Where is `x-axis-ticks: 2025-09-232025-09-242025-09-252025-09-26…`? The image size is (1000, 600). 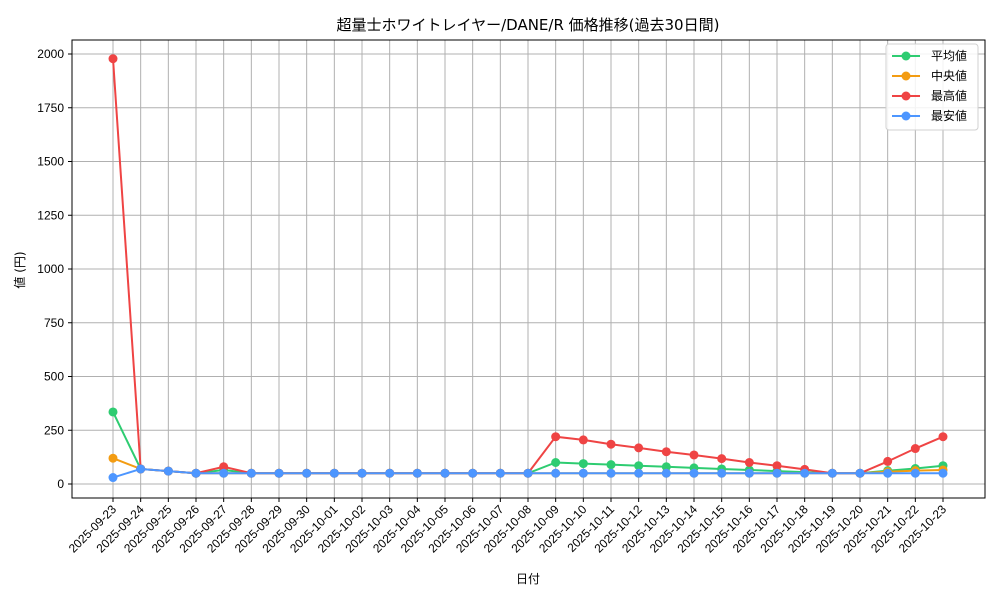 x-axis-ticks: 2025-09-232025-09-242025-09-252025-09-26… is located at coordinates (507, 527).